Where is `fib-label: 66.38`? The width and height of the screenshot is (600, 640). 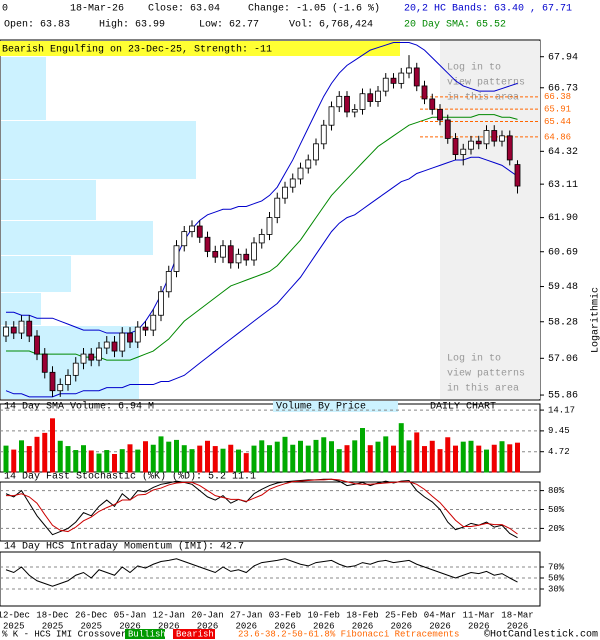
fib-label: 66.38 is located at coordinates (557, 97).